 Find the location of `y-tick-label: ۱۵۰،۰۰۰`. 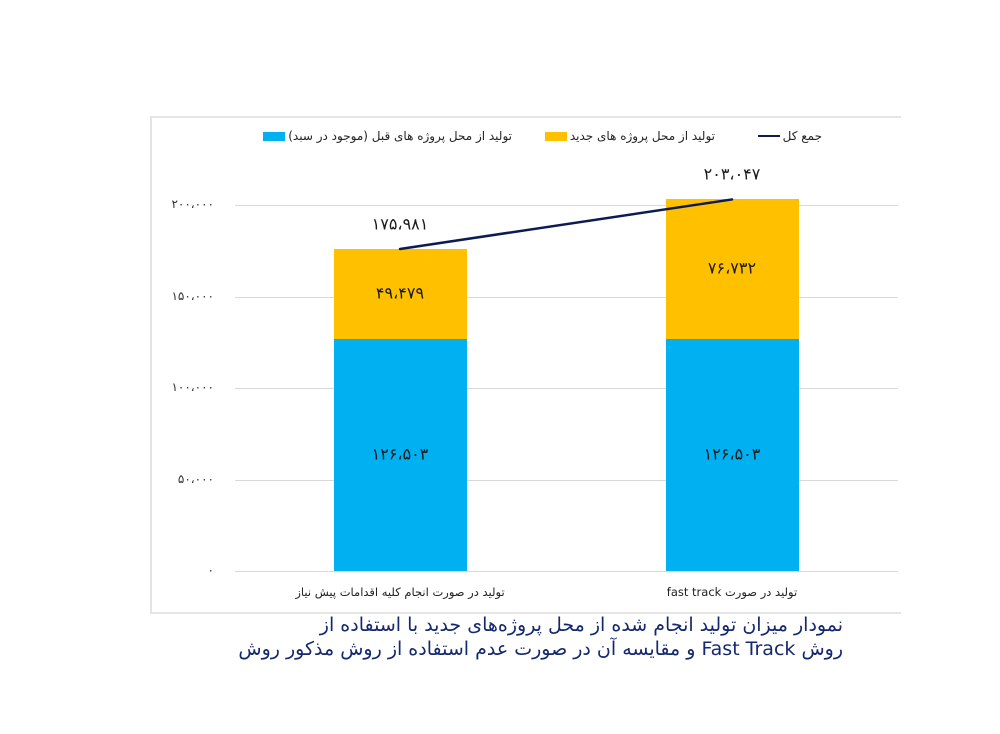

y-tick-label: ۱۵۰،۰۰۰ is located at coordinates (192, 295).